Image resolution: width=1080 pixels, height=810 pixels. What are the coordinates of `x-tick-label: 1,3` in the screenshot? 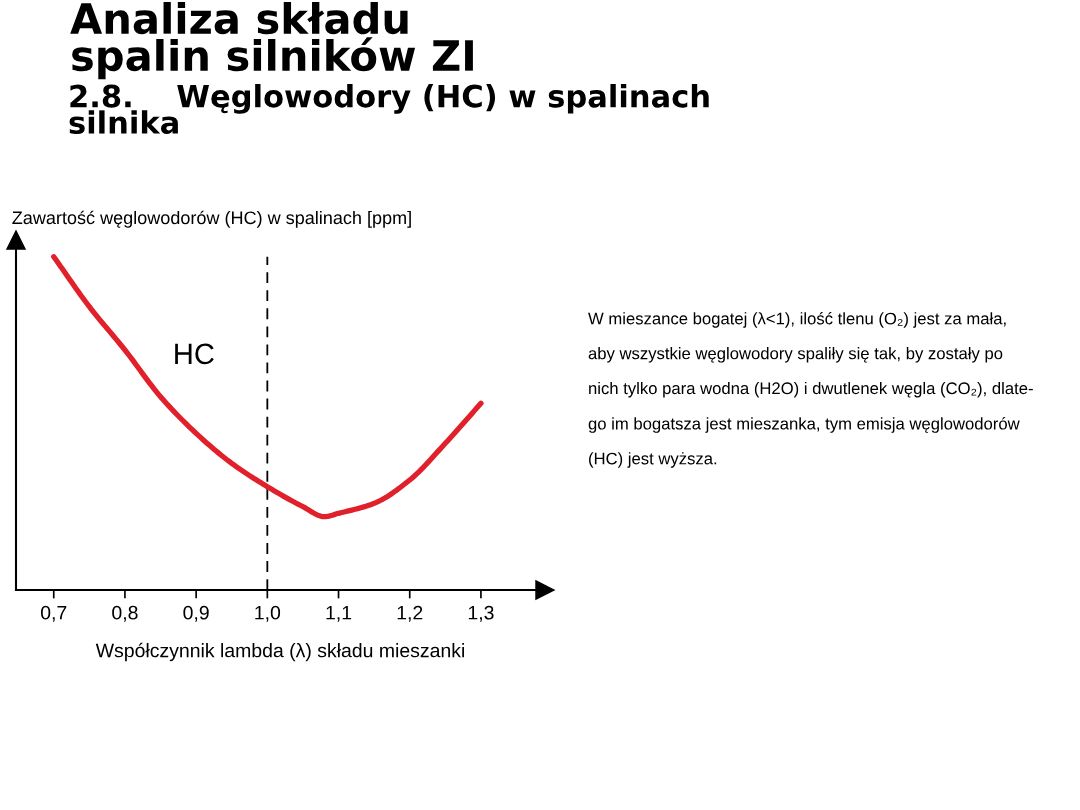 It's located at (481, 613).